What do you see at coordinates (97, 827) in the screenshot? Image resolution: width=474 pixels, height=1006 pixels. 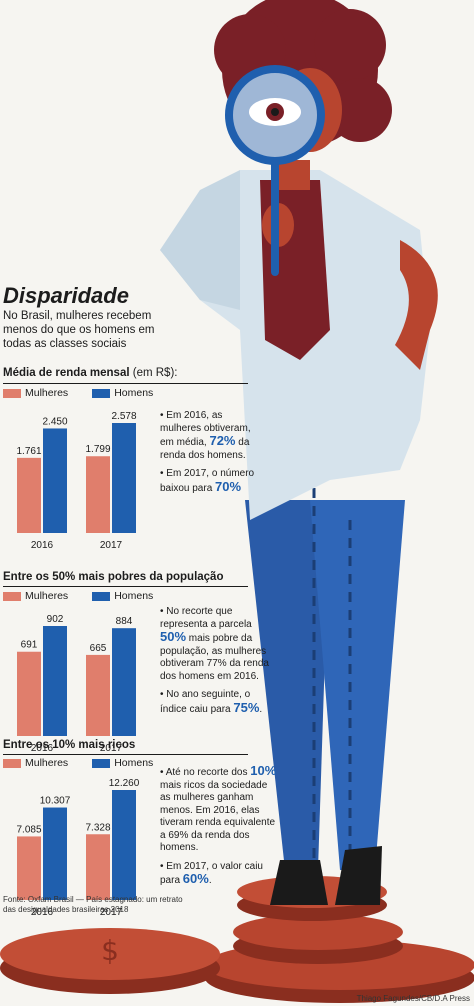 I see `data-label: 7.328` at bounding box center [97, 827].